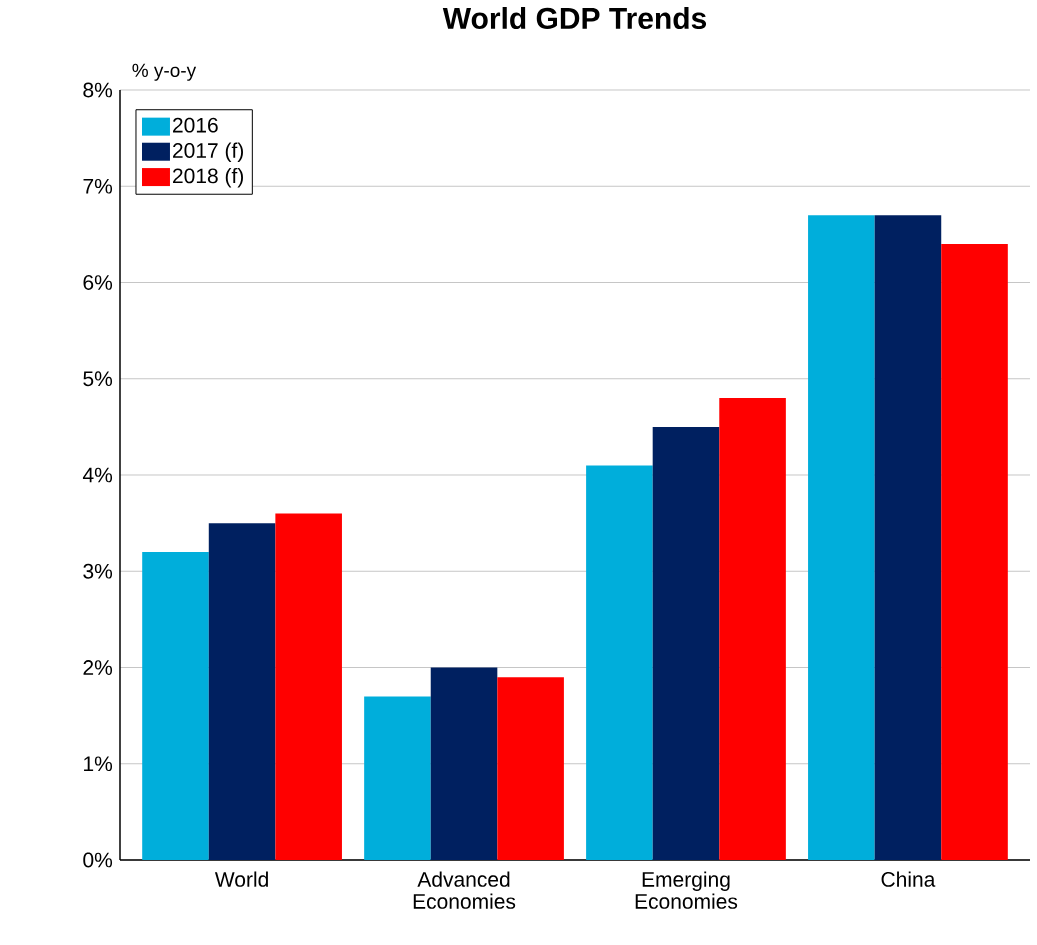  Describe the element at coordinates (97, 475) in the screenshot. I see `y-tick-label: 4%` at that location.